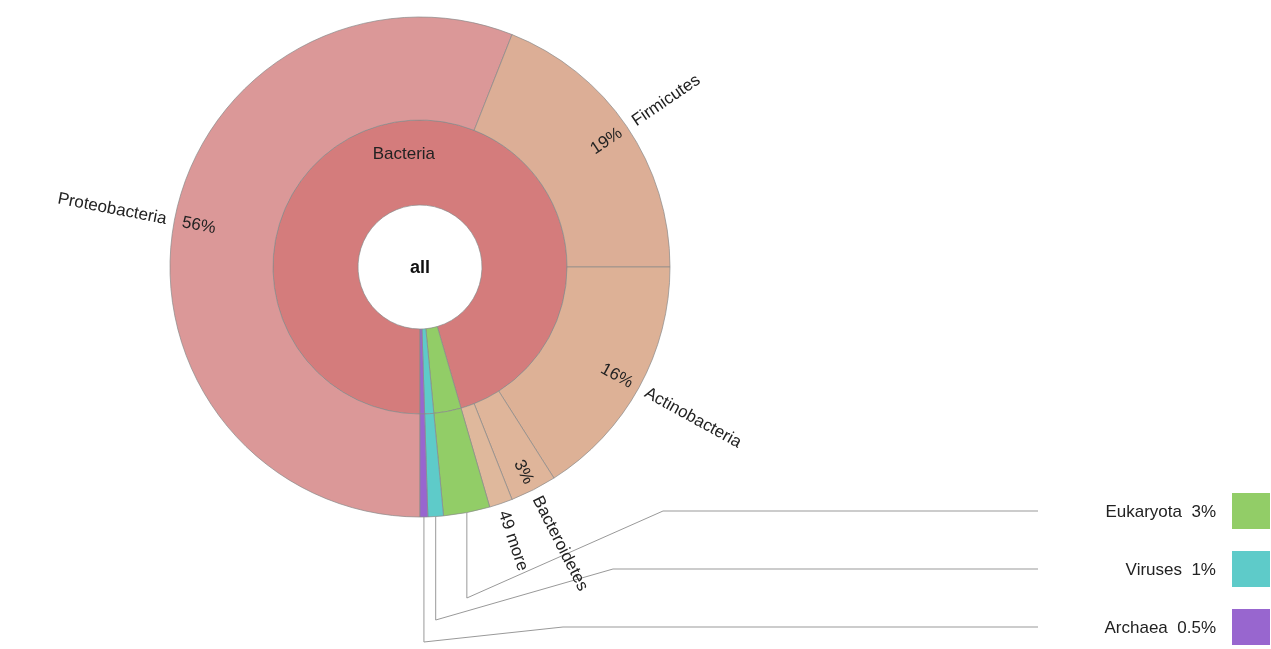 This screenshot has width=1271, height=649. I want to click on slice-label: 49 more, so click(513, 541).